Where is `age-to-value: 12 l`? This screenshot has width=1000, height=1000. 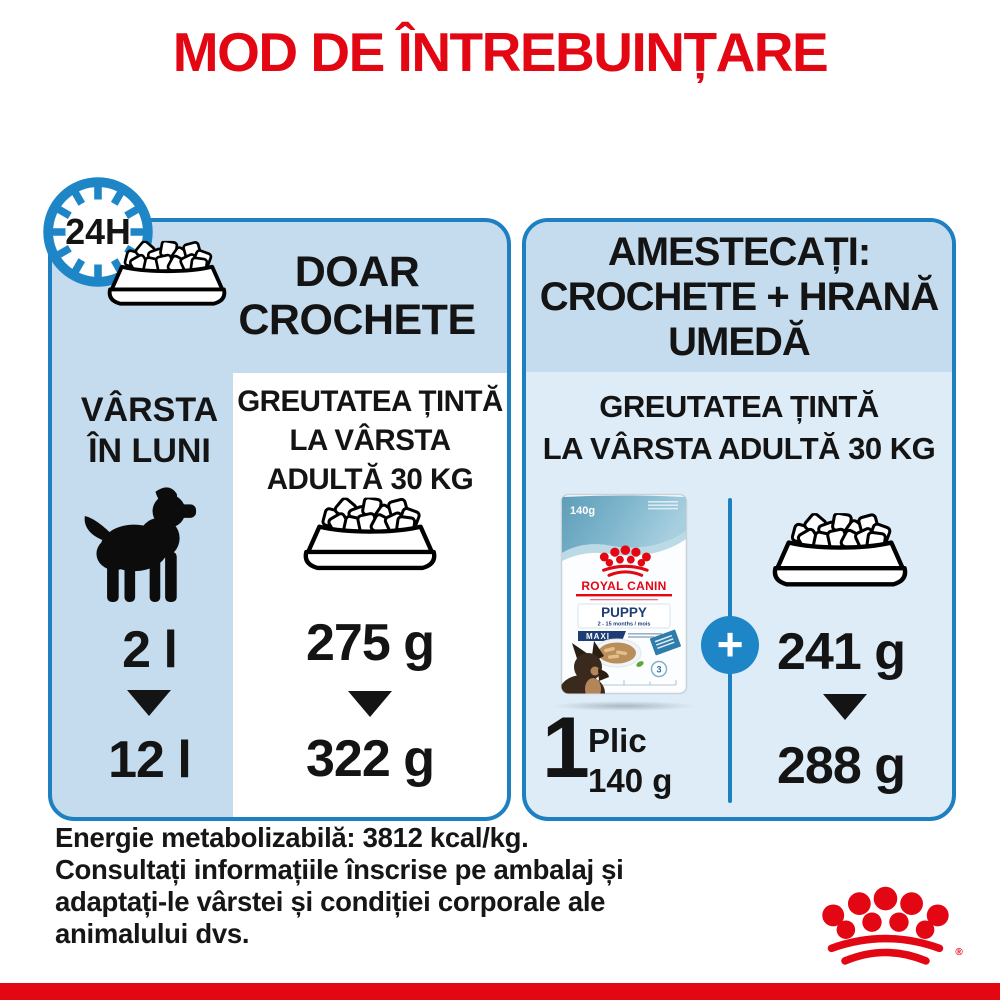 age-to-value: 12 l is located at coordinates (150, 760).